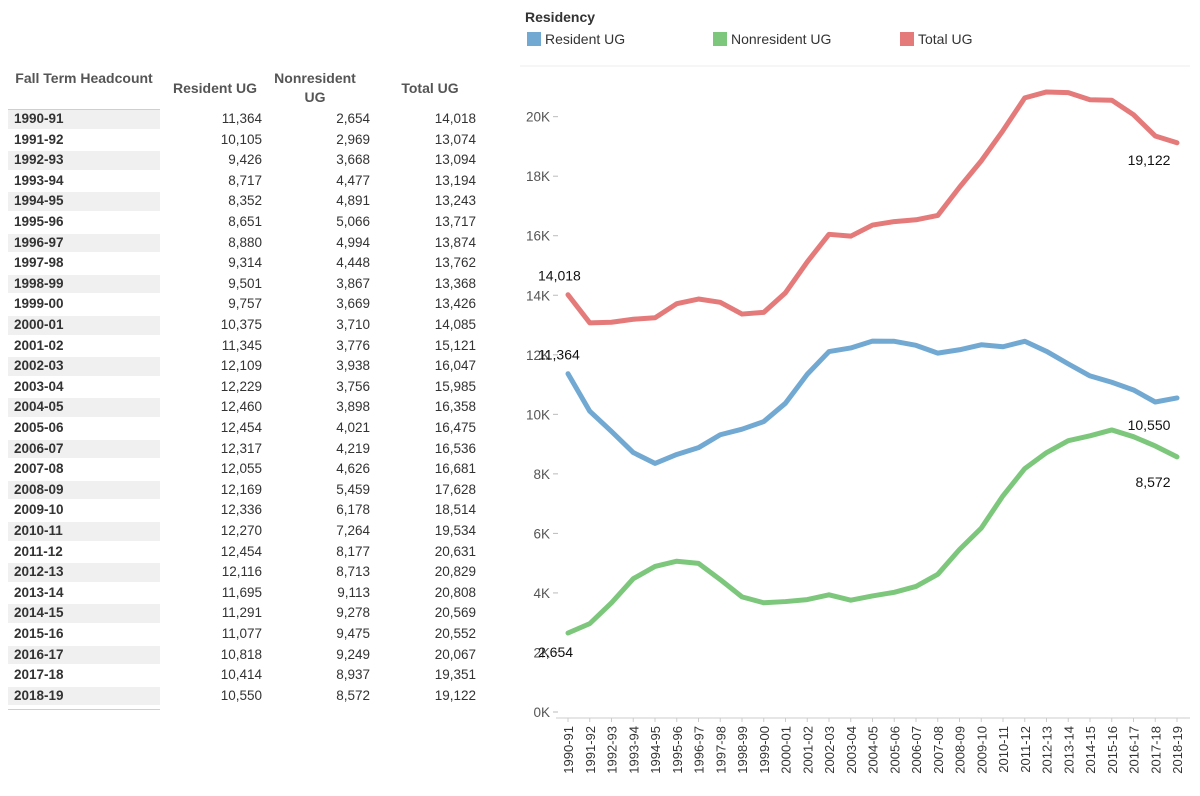 The image size is (1200, 796). I want to click on table-row: 2013-14 11,695 9,113 20,808, so click(250, 593).